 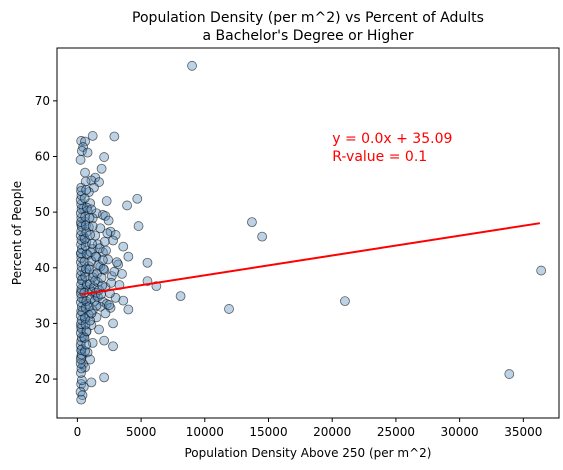 What do you see at coordinates (78, 432) in the screenshot?
I see `x-tick-label: 0` at bounding box center [78, 432].